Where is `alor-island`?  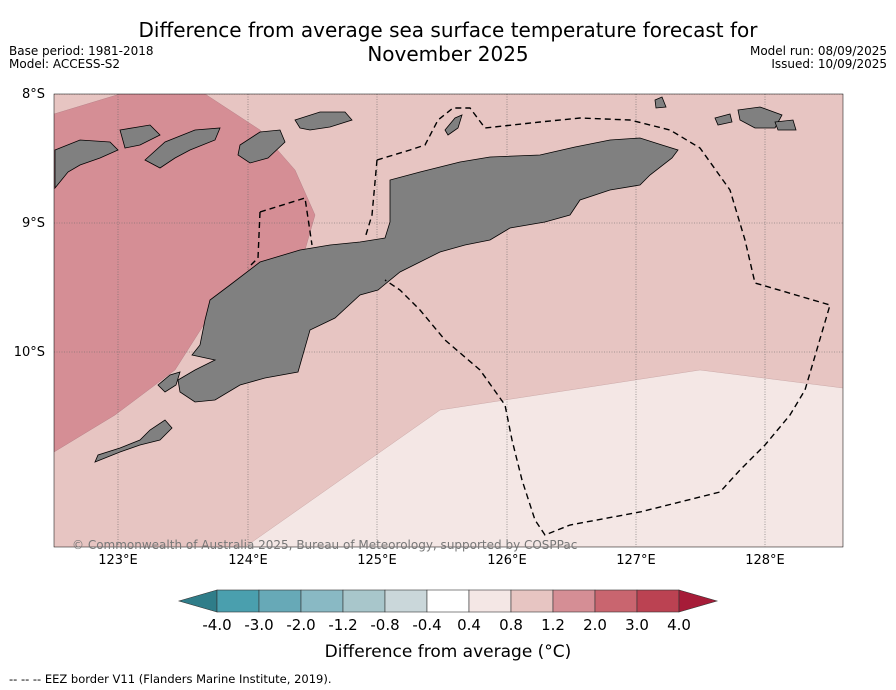
alor-island is located at coordinates (86, 164).